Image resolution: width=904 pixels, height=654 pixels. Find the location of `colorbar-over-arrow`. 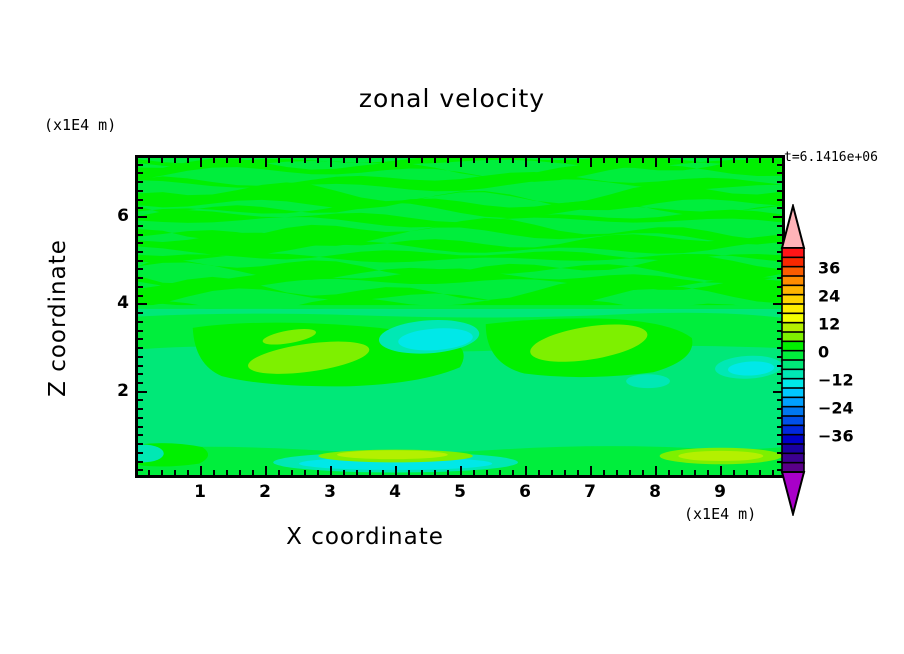

colorbar-over-arrow is located at coordinates (793, 225).